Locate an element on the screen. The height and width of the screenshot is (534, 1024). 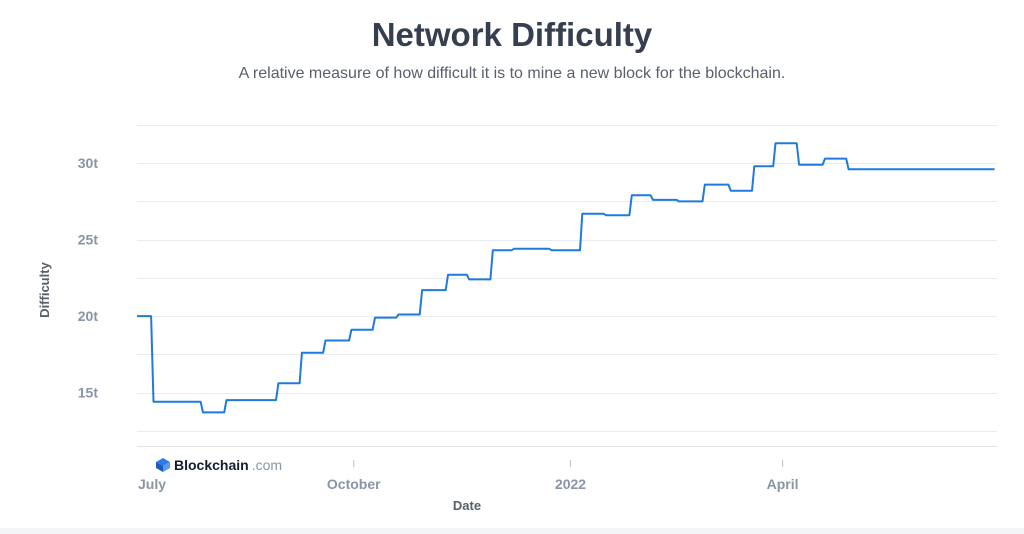
x-tick-label: 2022 is located at coordinates (570, 484).